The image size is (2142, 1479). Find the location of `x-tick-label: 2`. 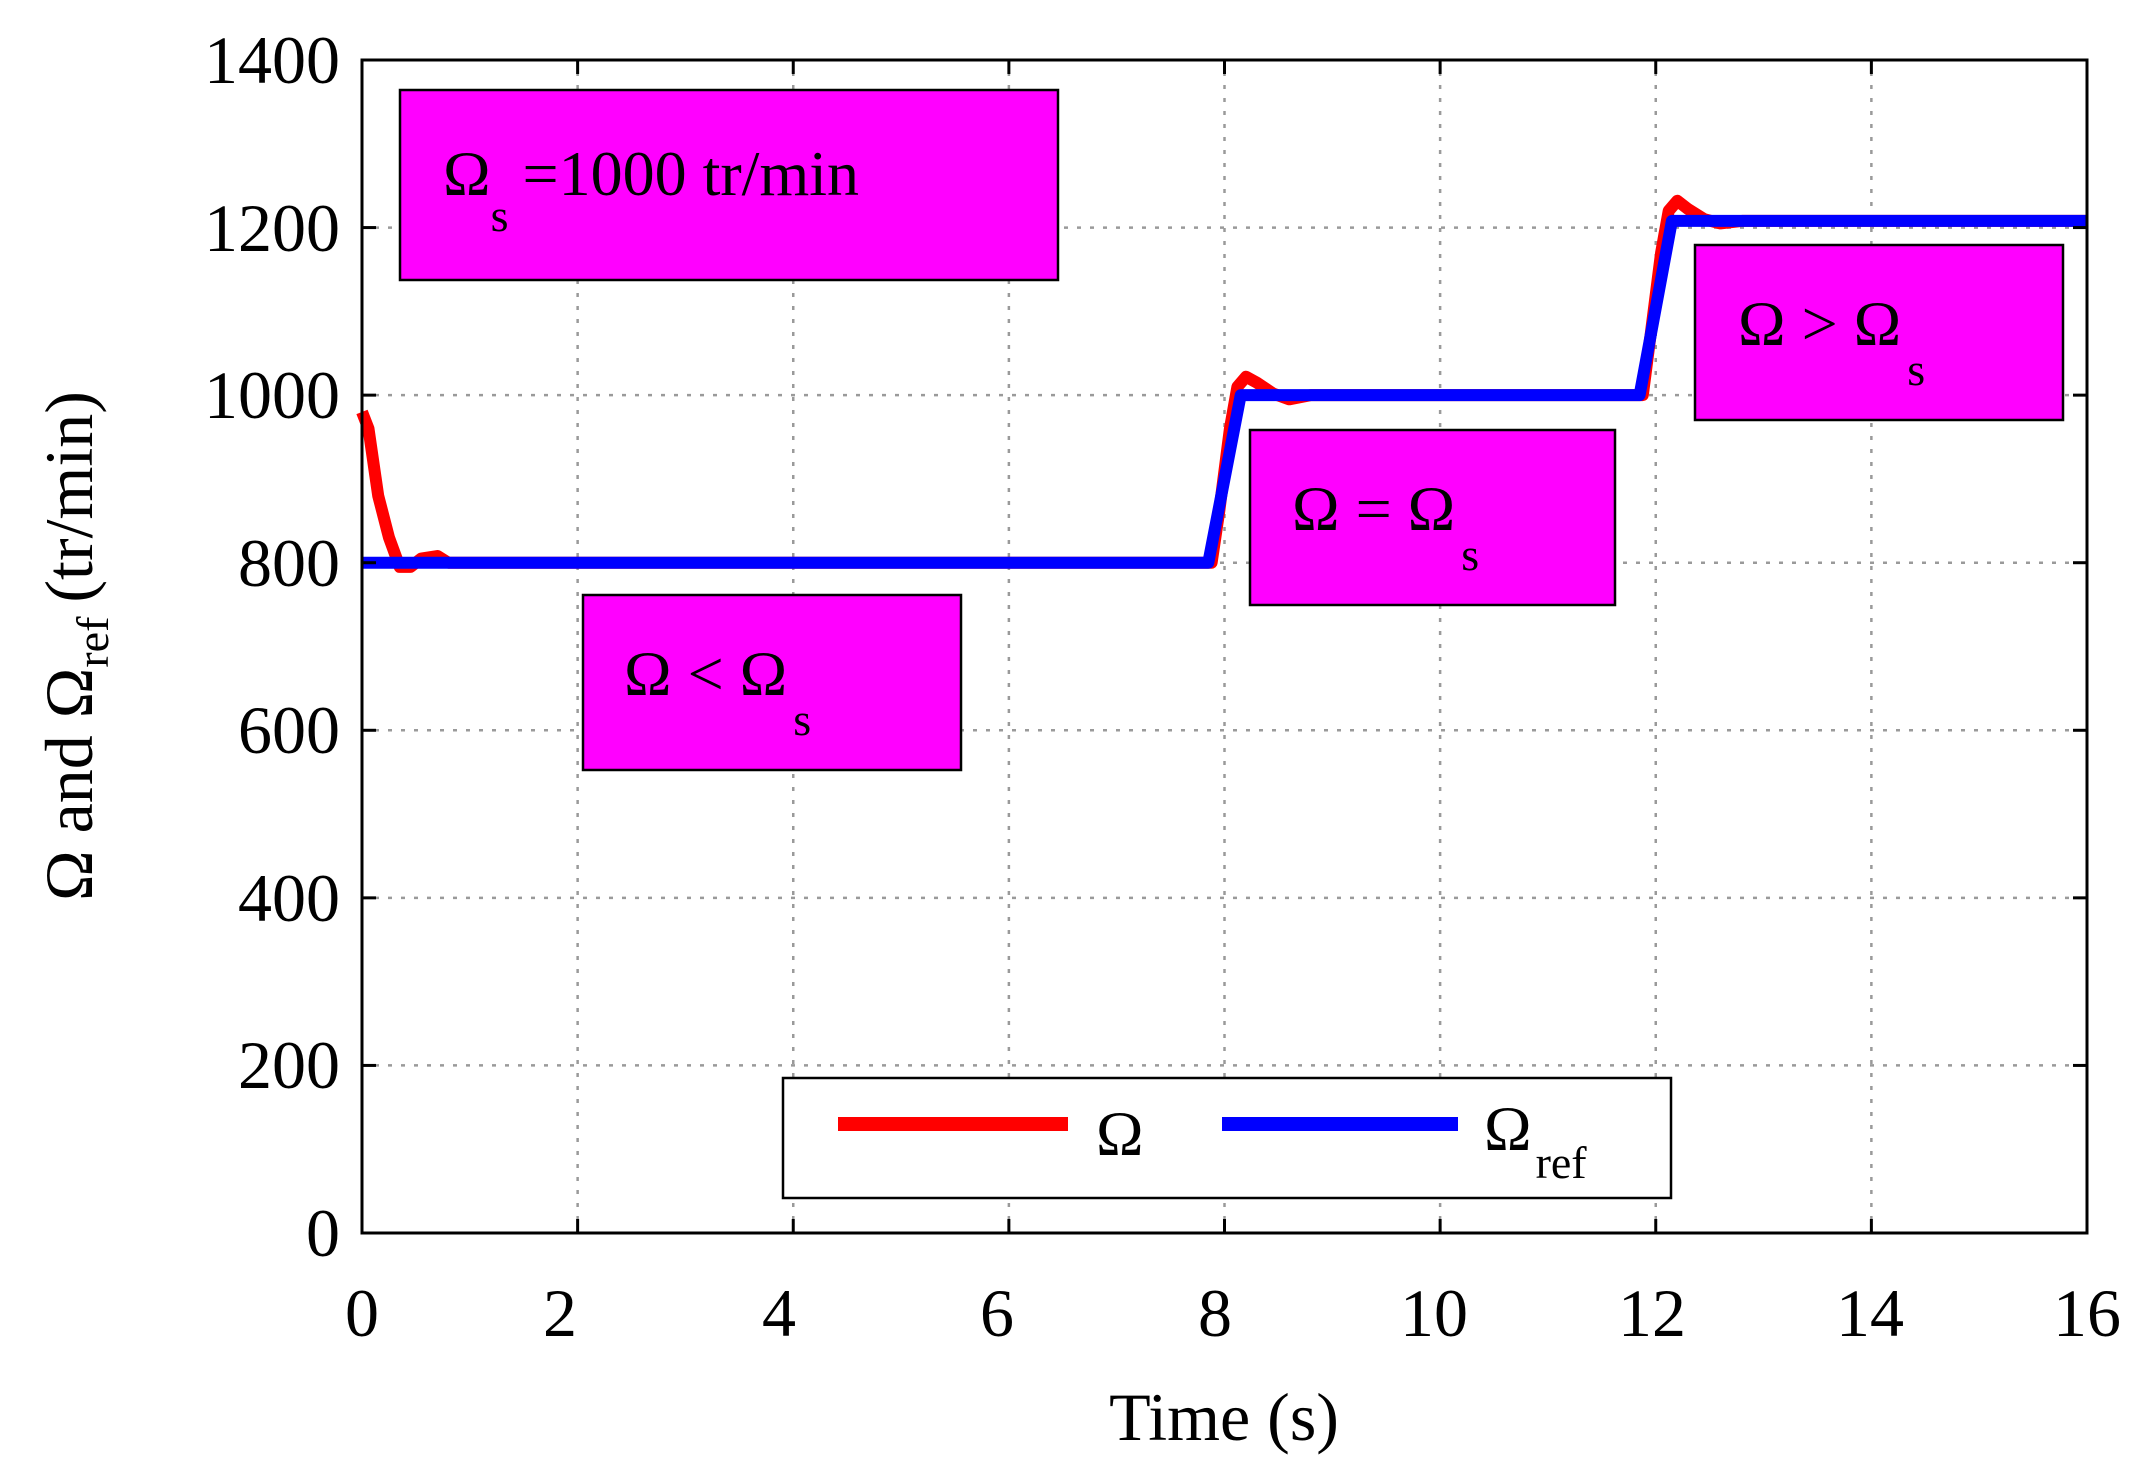

x-tick-label: 2 is located at coordinates (560, 1313).